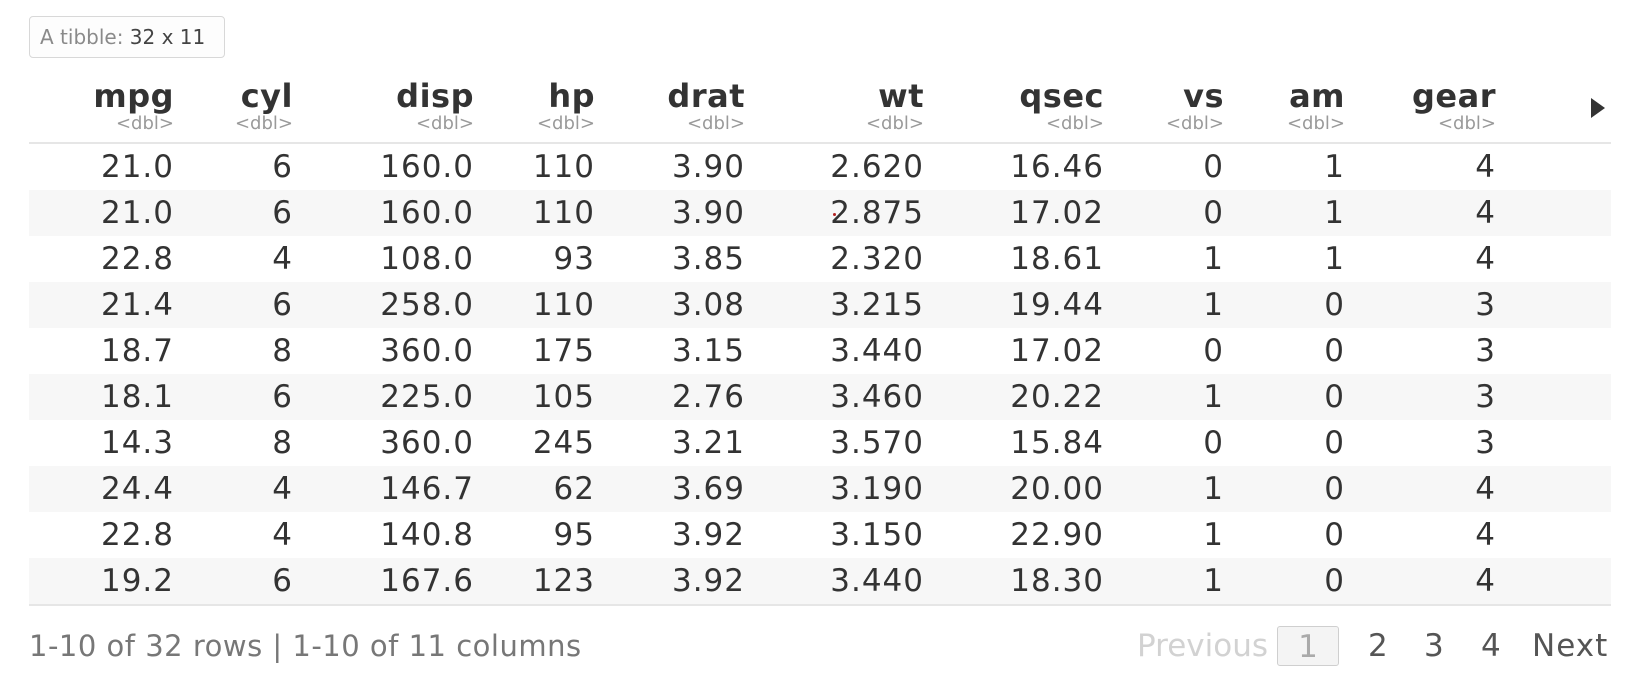 The height and width of the screenshot is (676, 1652). What do you see at coordinates (1434, 646) in the screenshot?
I see `page-3-button: 3` at bounding box center [1434, 646].